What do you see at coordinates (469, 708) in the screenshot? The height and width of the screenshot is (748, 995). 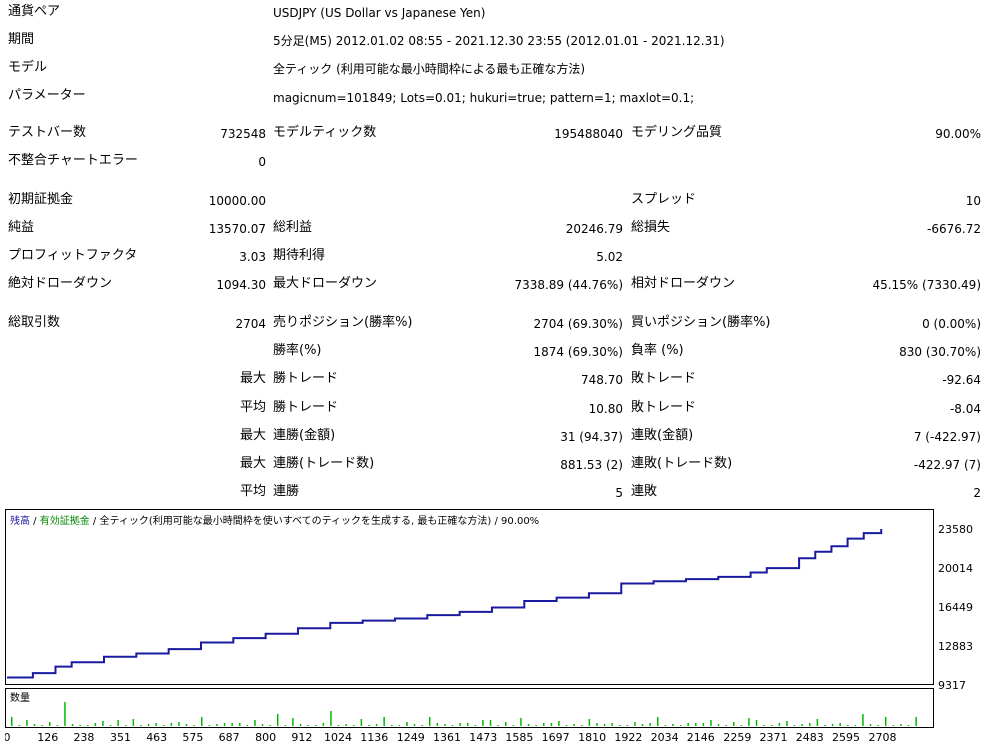 I see `volume-plot-frame` at bounding box center [469, 708].